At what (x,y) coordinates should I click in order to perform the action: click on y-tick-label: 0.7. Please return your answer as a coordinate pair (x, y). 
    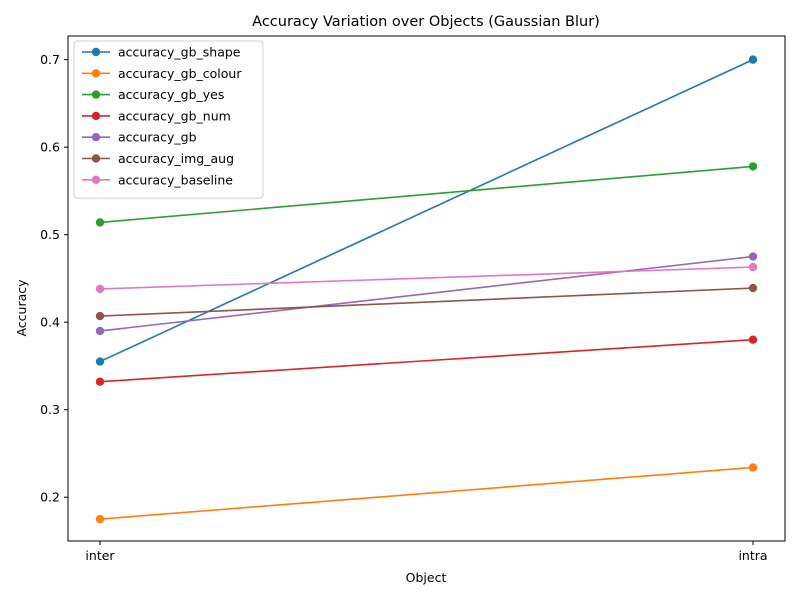
    Looking at the image, I should click on (50, 59).